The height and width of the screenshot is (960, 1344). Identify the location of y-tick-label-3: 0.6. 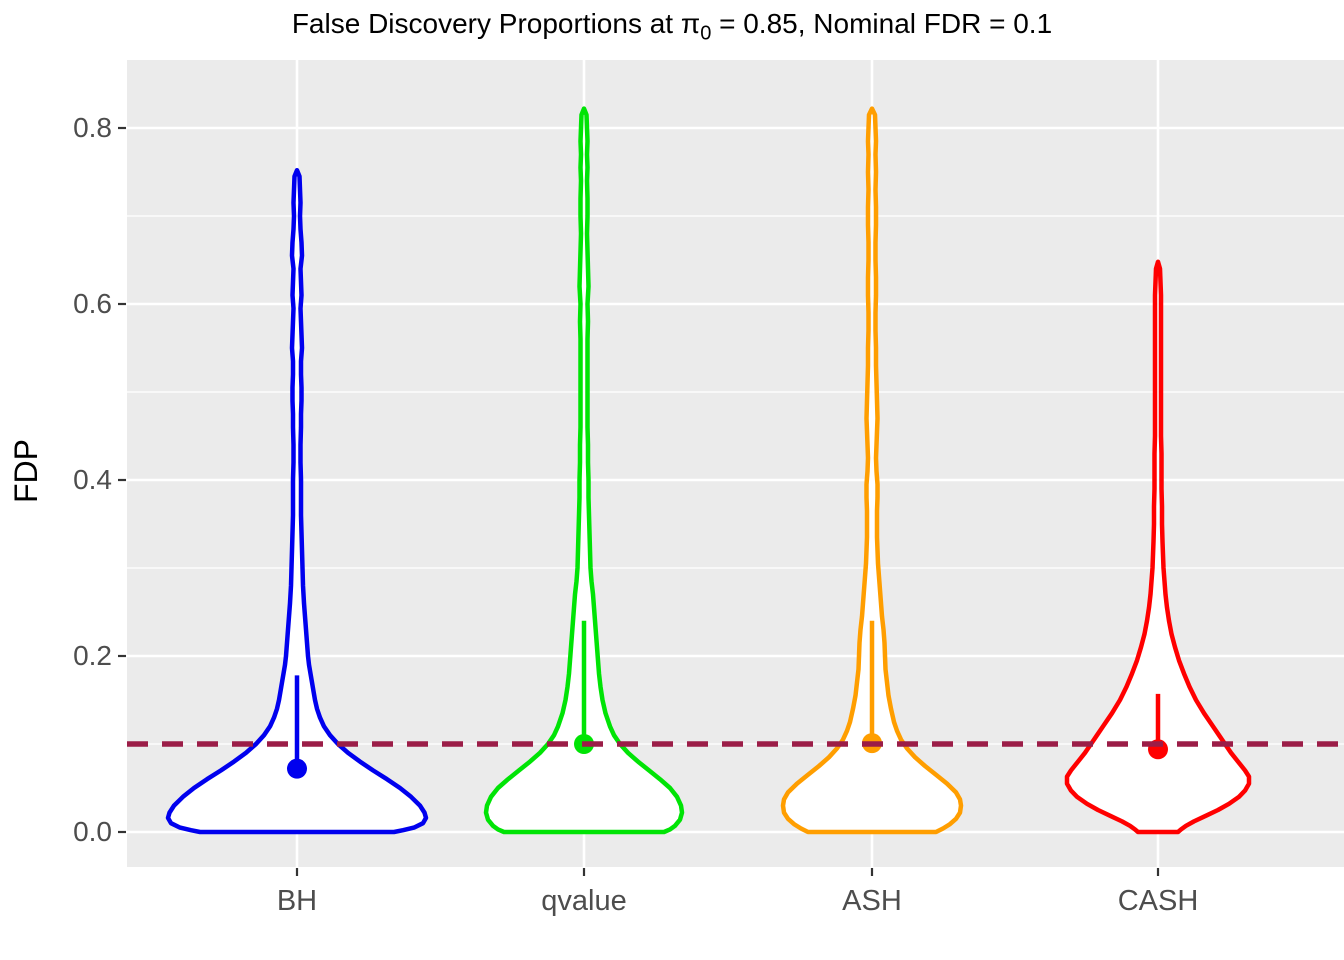
(92, 303).